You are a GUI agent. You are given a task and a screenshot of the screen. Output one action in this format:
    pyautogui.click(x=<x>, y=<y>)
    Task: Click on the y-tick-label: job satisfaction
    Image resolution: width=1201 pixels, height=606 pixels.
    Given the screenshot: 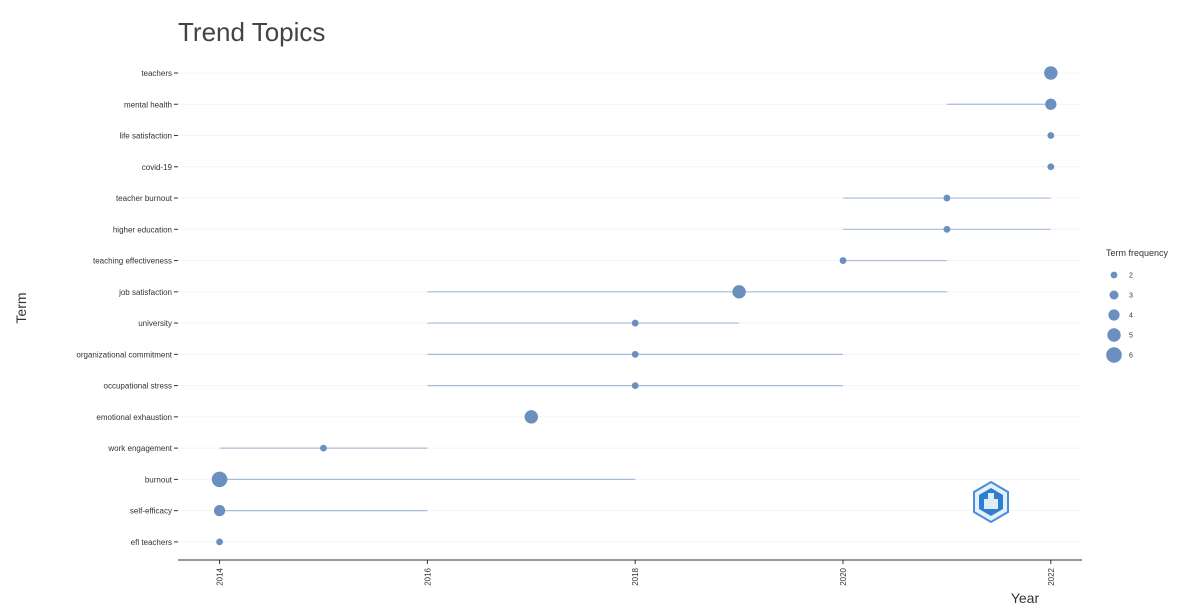 What is the action you would take?
    pyautogui.click(x=145, y=292)
    